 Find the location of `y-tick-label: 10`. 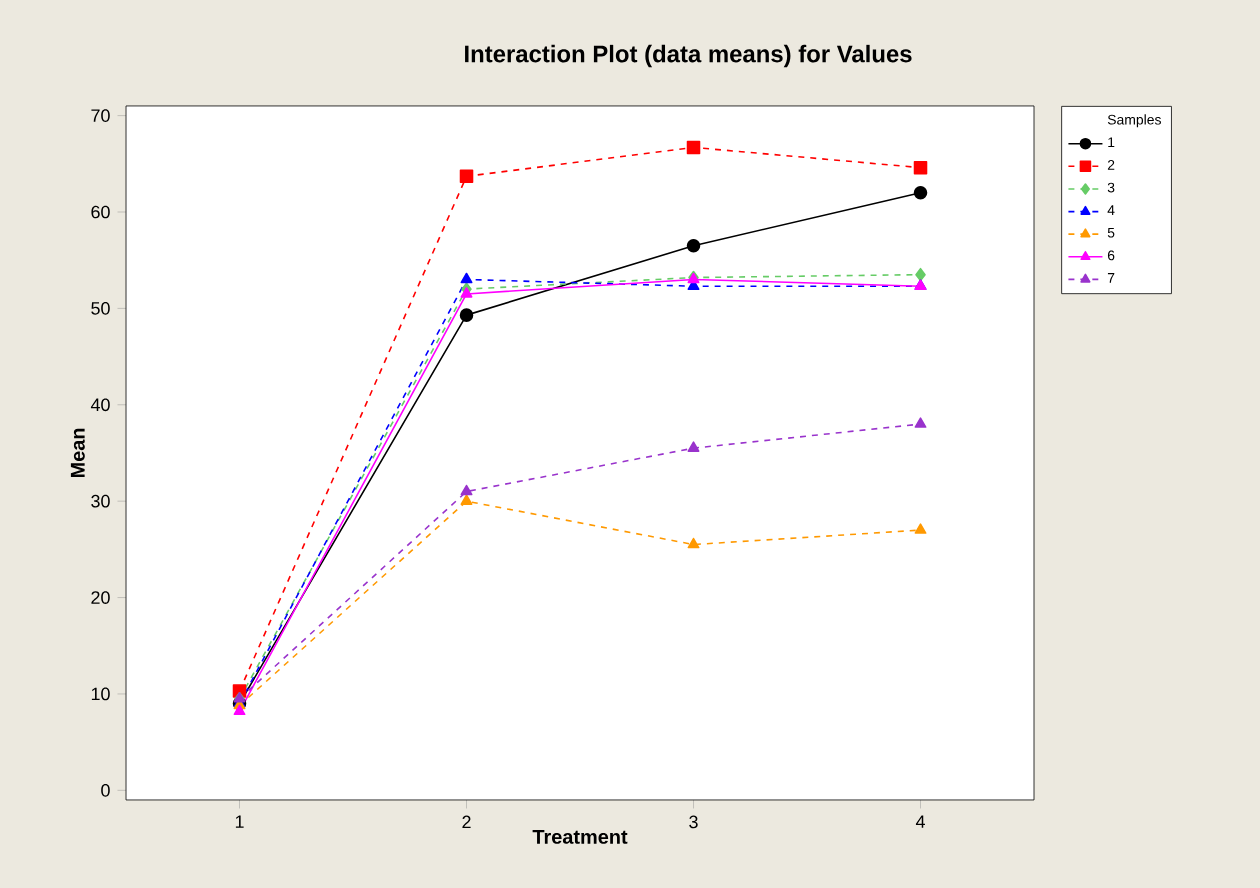

y-tick-label: 10 is located at coordinates (100, 694).